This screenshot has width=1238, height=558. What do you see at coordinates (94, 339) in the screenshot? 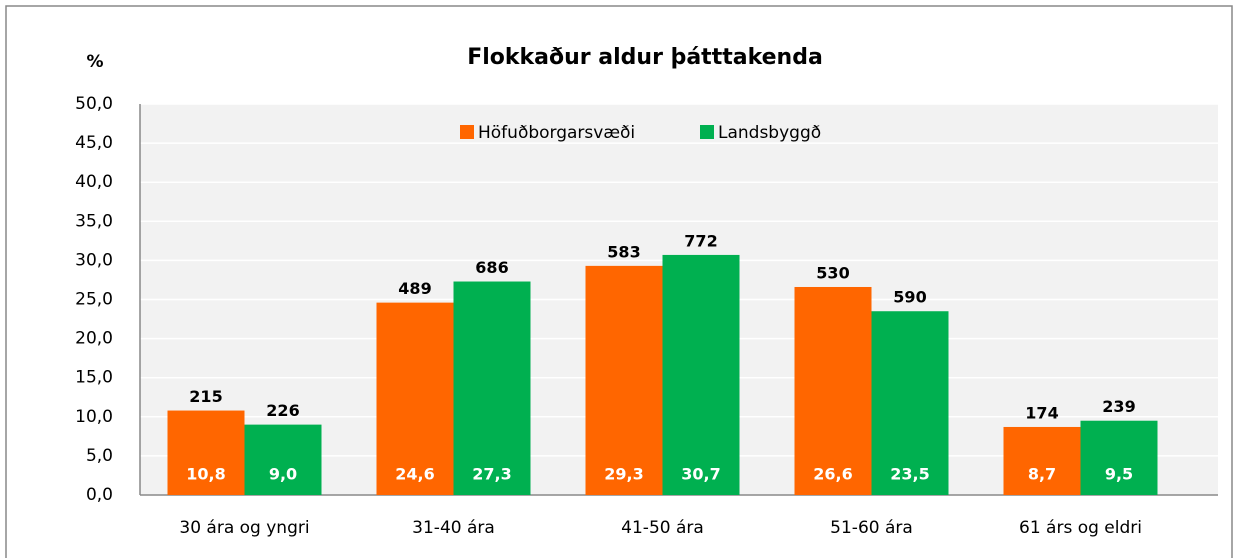
I see `y-tick-label: 20,0` at bounding box center [94, 339].